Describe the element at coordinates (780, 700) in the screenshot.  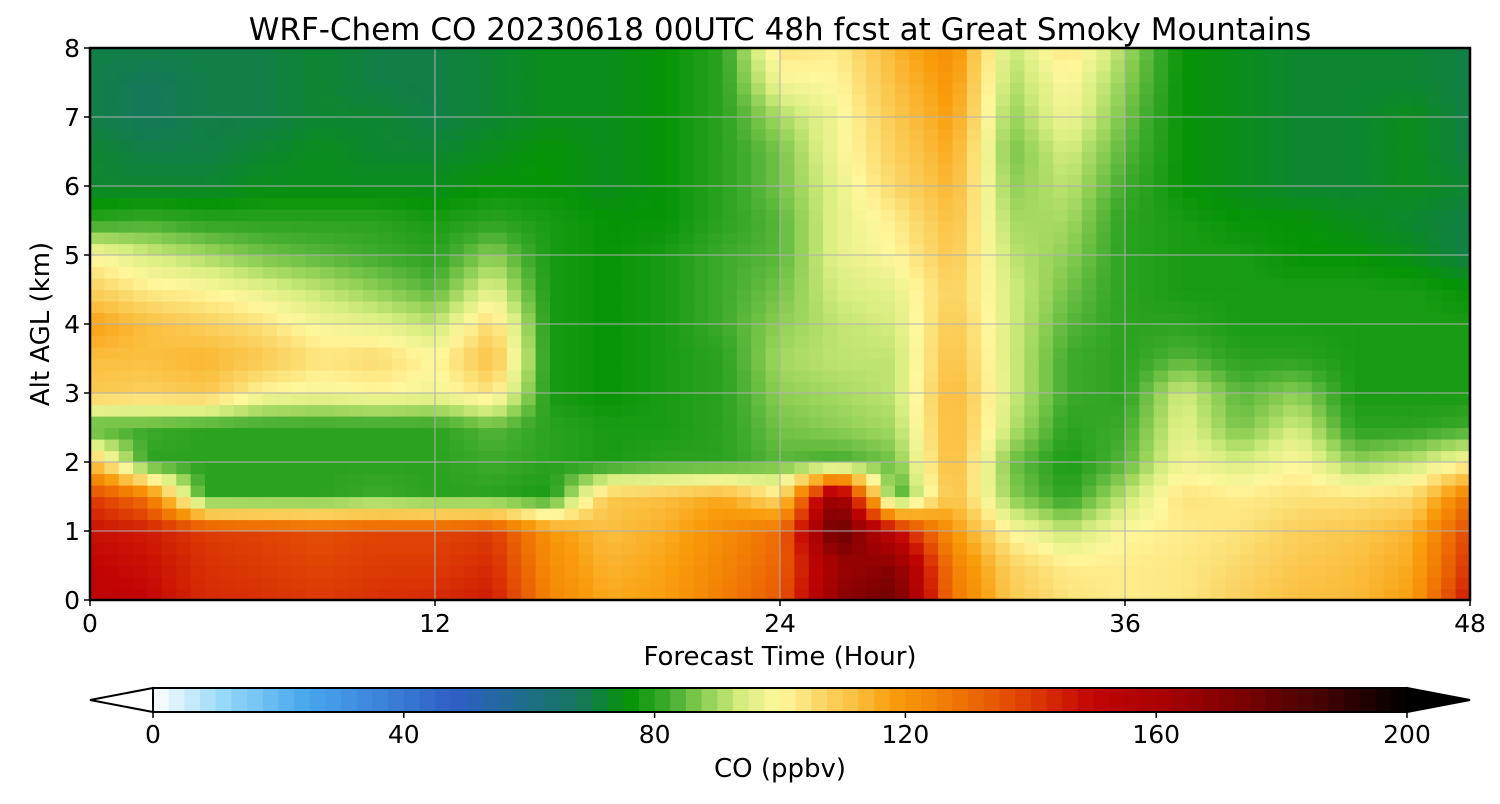
I see `colorbar-frame` at that location.